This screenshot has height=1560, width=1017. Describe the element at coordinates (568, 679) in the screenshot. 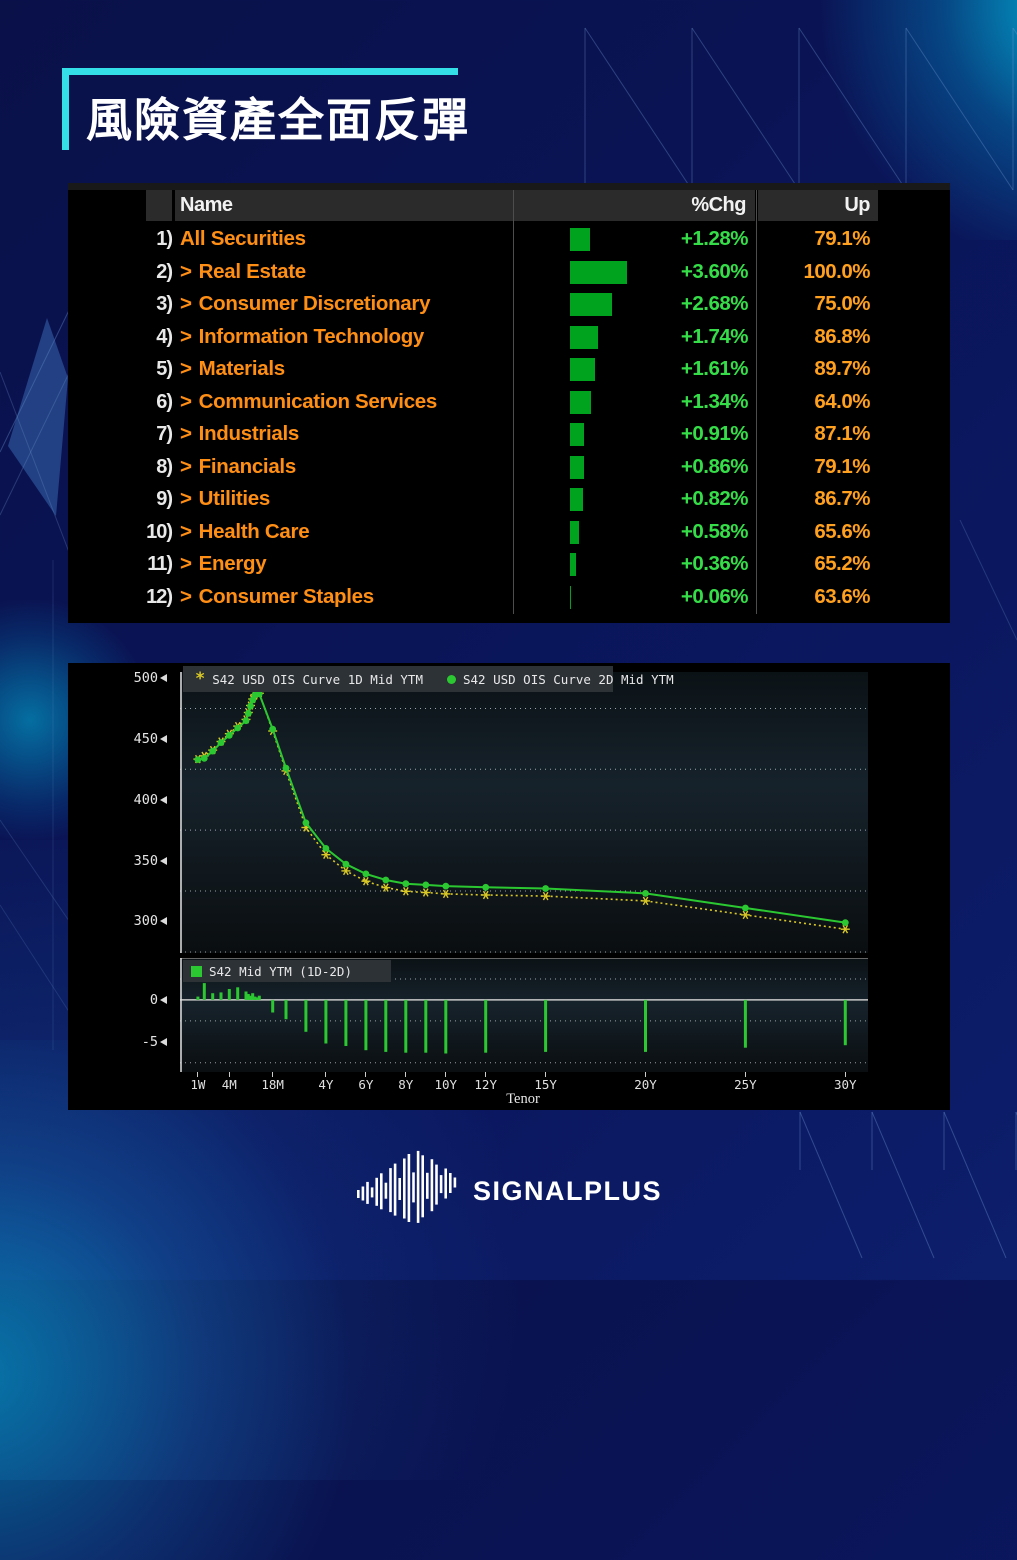

I see `legend-label-2d: S42 USD OIS Curve 2D Mid YTM` at that location.